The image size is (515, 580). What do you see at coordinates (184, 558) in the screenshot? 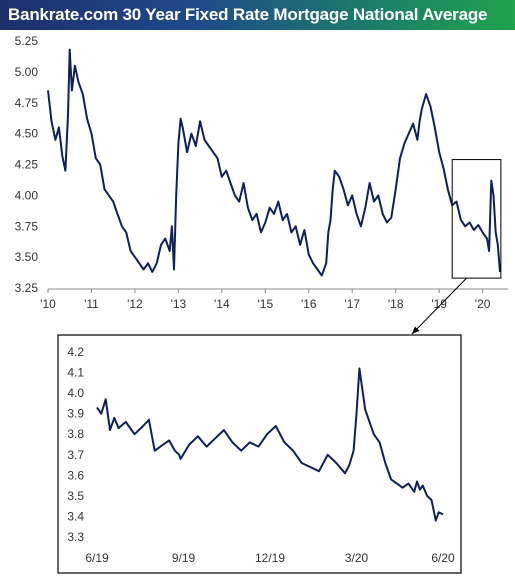
I see `inset-x-tick-label: 9/19` at bounding box center [184, 558].